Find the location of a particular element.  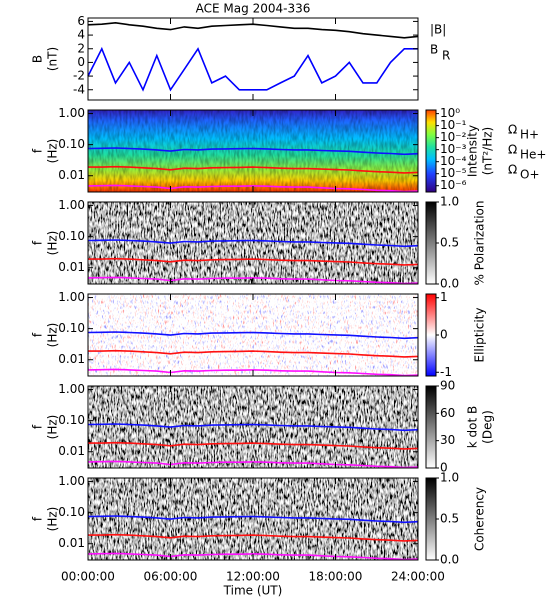

colorbar-label: Intensity is located at coordinates (473, 151).